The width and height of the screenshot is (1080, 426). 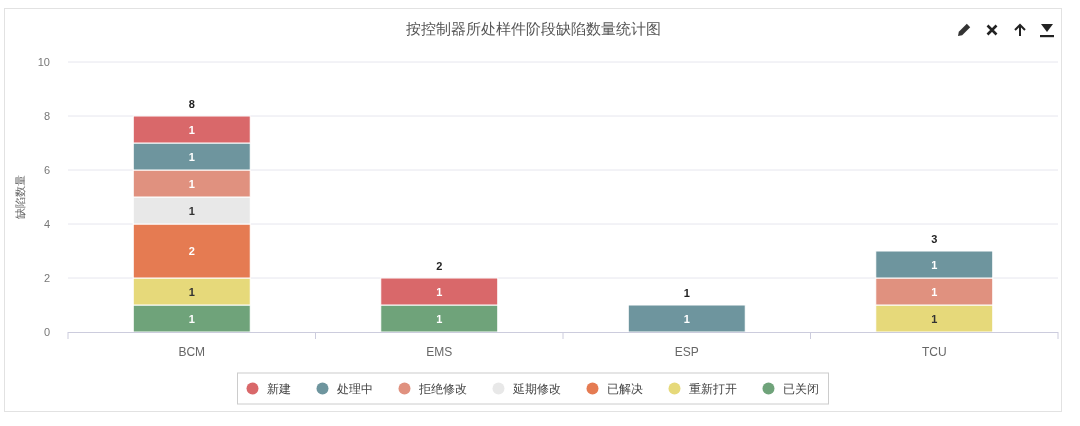 I want to click on y-tick-label: 6, so click(x=46, y=170).